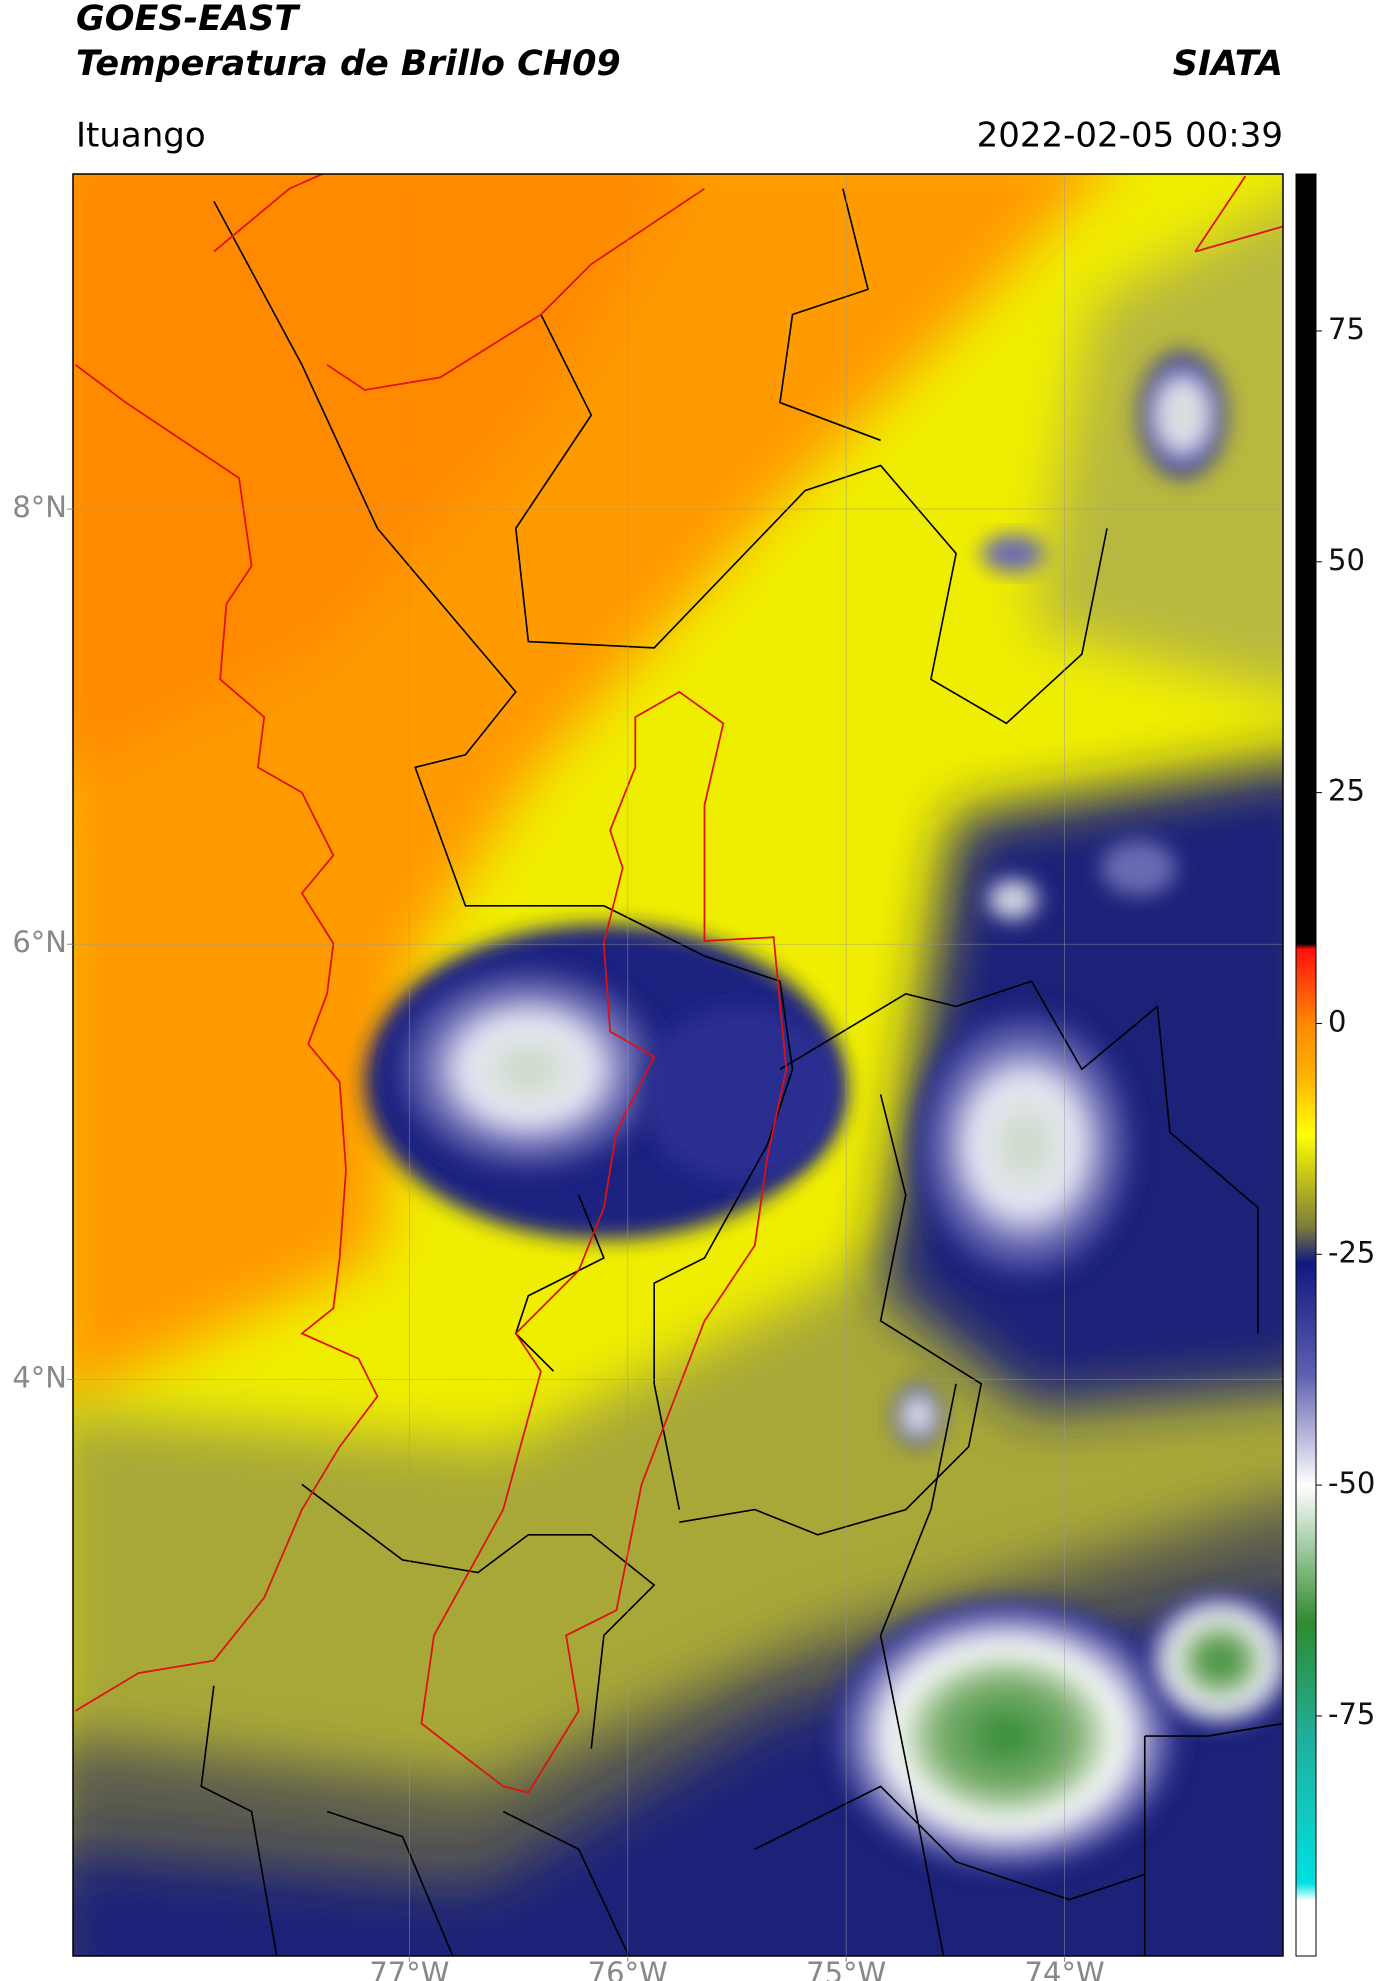 The height and width of the screenshot is (1981, 1384). Describe the element at coordinates (628, 1968) in the screenshot. I see `x-tick-label: 76°W` at that location.